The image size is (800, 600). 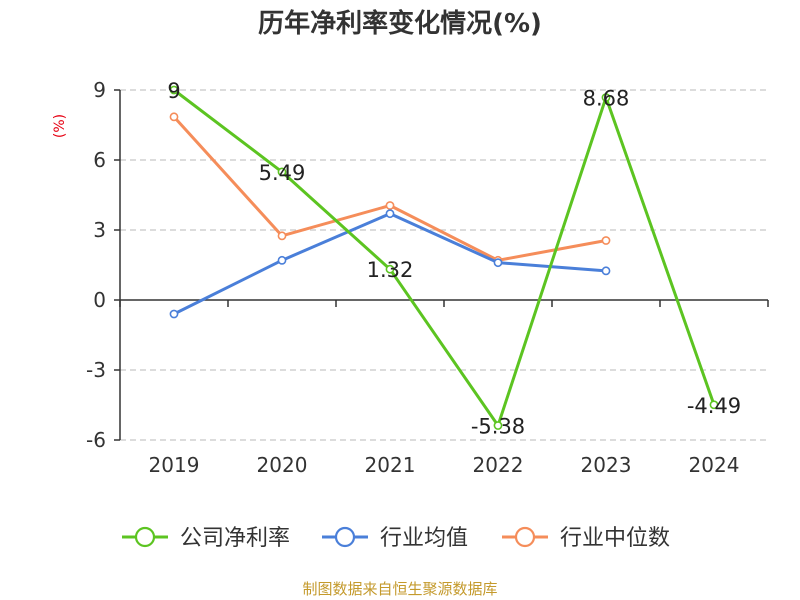 I want to click on data-label: 9, so click(x=173, y=91).